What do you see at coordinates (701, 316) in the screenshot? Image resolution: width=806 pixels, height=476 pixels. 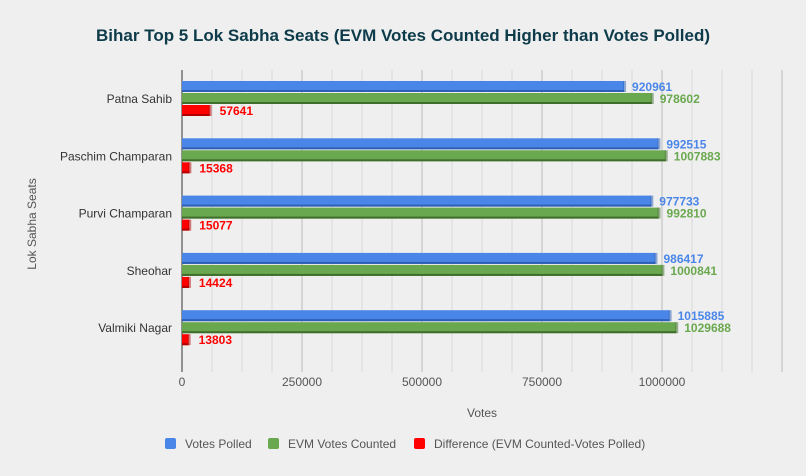 I see `data-label: 1015885` at bounding box center [701, 316].